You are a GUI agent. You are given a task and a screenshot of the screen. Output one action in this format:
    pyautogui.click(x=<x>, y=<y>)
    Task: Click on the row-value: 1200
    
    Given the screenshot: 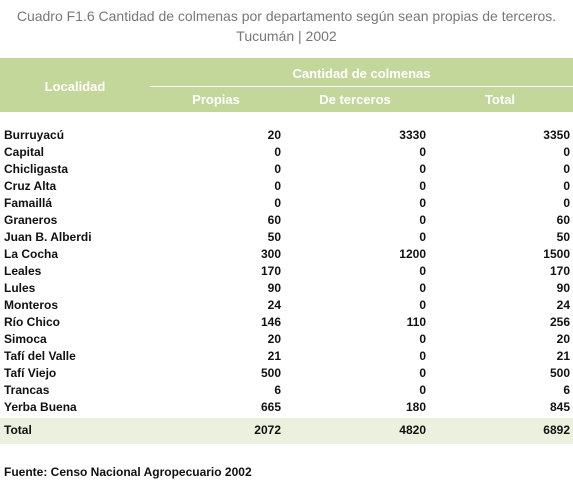 What is the action you would take?
    pyautogui.click(x=412, y=254)
    